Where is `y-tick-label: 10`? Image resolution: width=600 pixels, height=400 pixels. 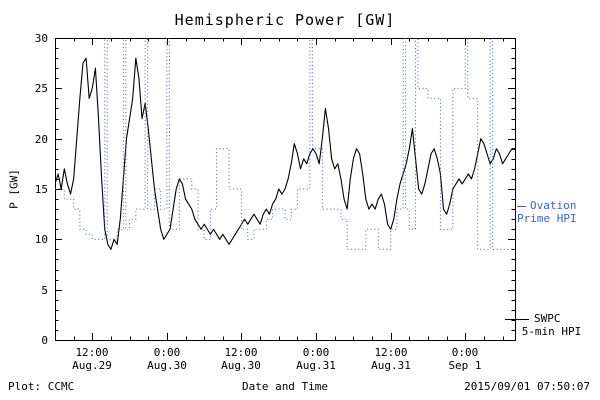
y-tick-label: 10 is located at coordinates (41, 239).